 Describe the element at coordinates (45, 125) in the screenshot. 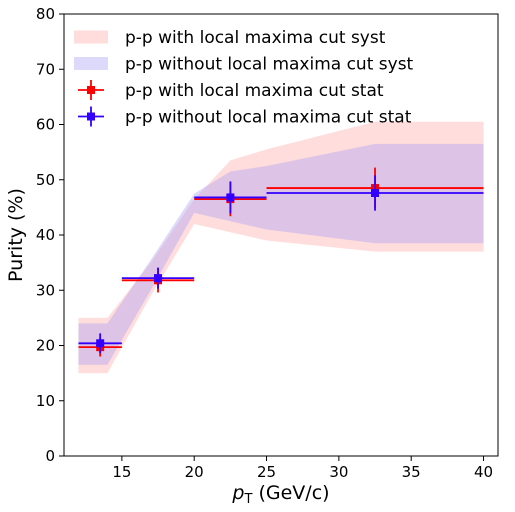

I see `y-tick-label: 60` at that location.